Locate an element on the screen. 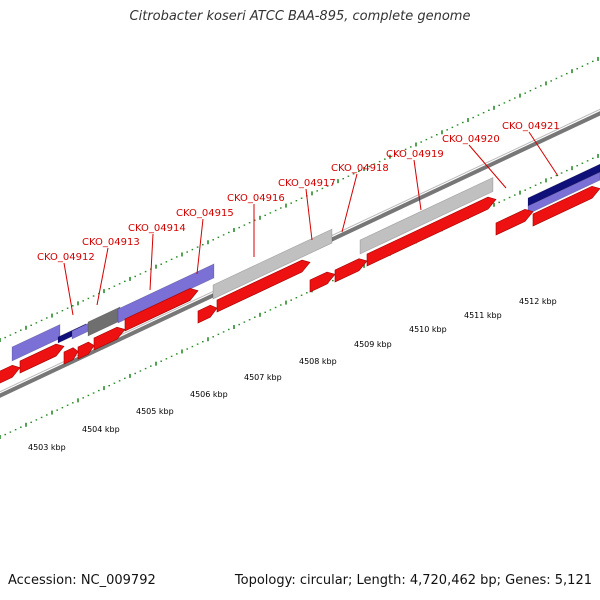 The width and height of the screenshot is (600, 600). kbp-label: 4510 kbp is located at coordinates (428, 329).